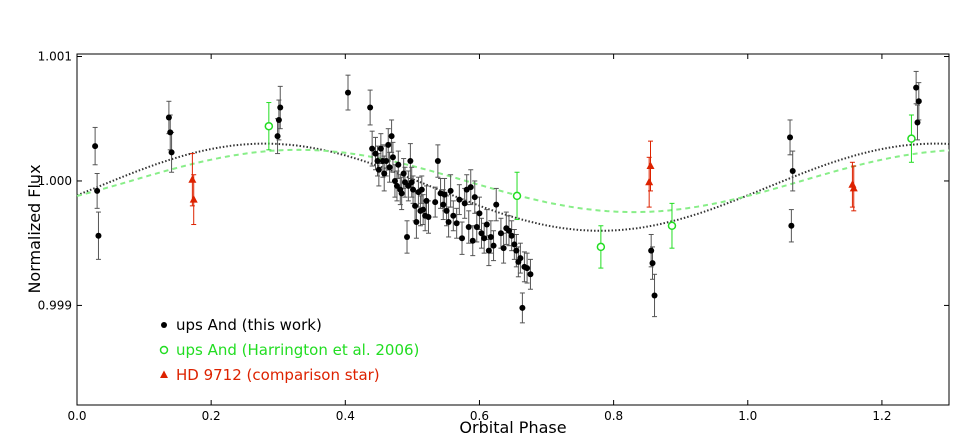 The image size is (969, 441). I want to click on x-tick-label: 0.2, so click(211, 416).